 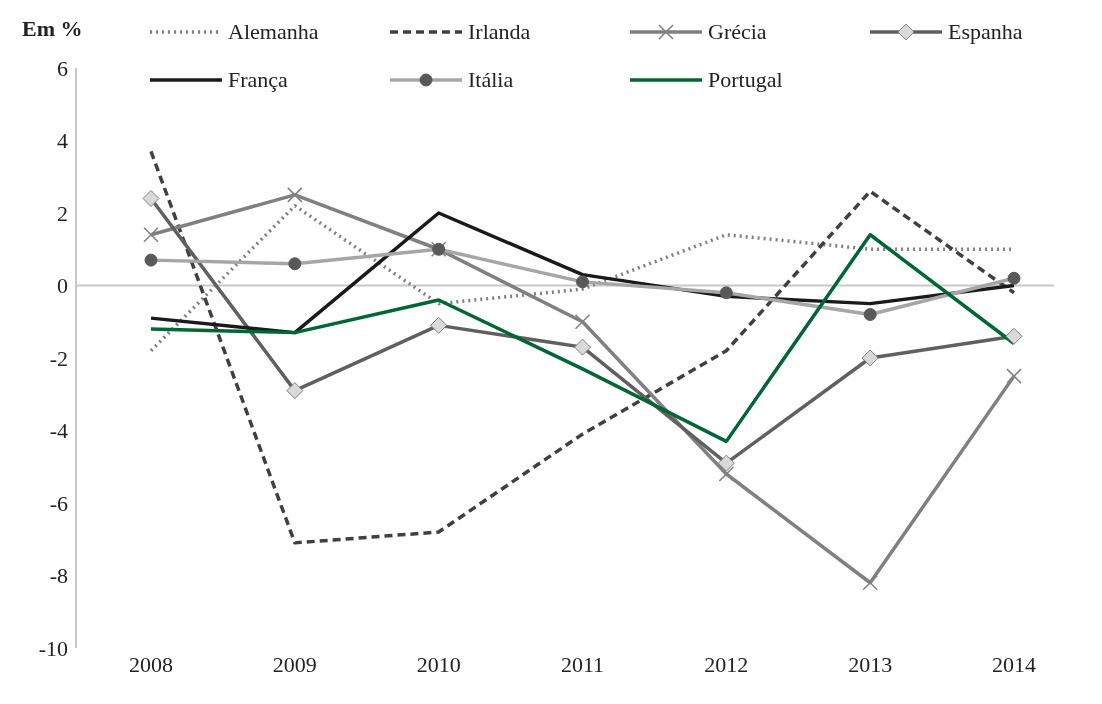 I want to click on x-tick-label: 2009, so click(x=294, y=664).